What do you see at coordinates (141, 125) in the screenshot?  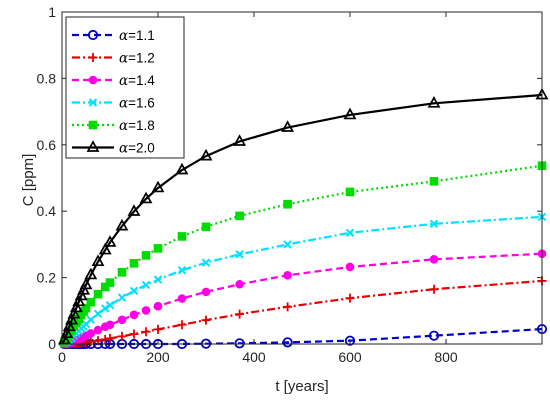 I see `legend-label-value: =1.8` at bounding box center [141, 125].